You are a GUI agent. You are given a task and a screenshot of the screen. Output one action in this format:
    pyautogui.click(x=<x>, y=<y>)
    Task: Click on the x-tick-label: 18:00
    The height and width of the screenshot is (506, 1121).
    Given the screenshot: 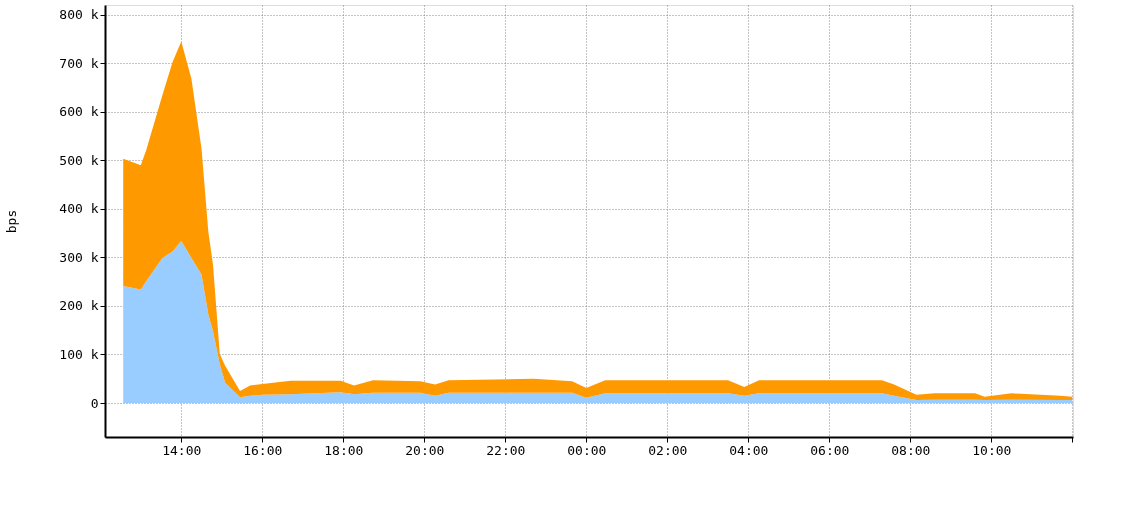 What is the action you would take?
    pyautogui.click(x=344, y=450)
    